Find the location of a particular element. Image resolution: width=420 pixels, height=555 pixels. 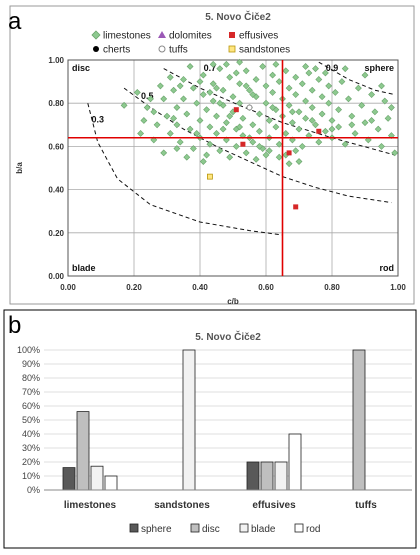

category-label: effusives is located at coordinates (274, 505).